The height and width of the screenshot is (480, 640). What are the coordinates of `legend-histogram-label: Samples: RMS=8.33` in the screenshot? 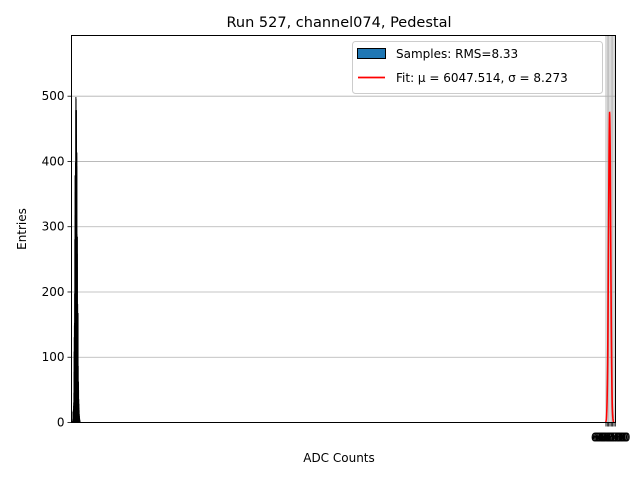 It's located at (457, 54).